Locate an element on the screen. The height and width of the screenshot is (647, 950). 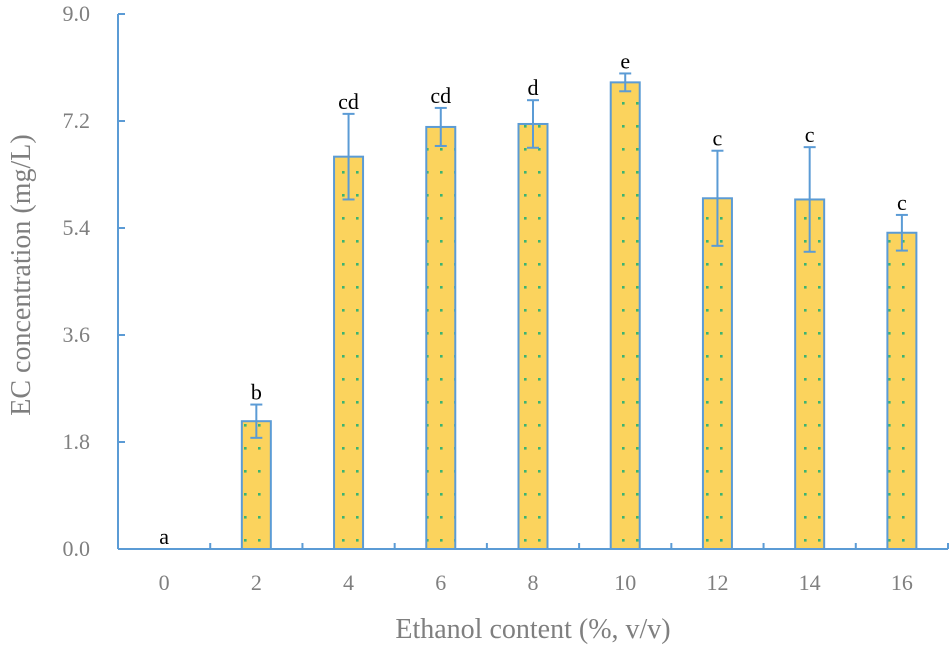
x-tick-label: 16 is located at coordinates (902, 582).